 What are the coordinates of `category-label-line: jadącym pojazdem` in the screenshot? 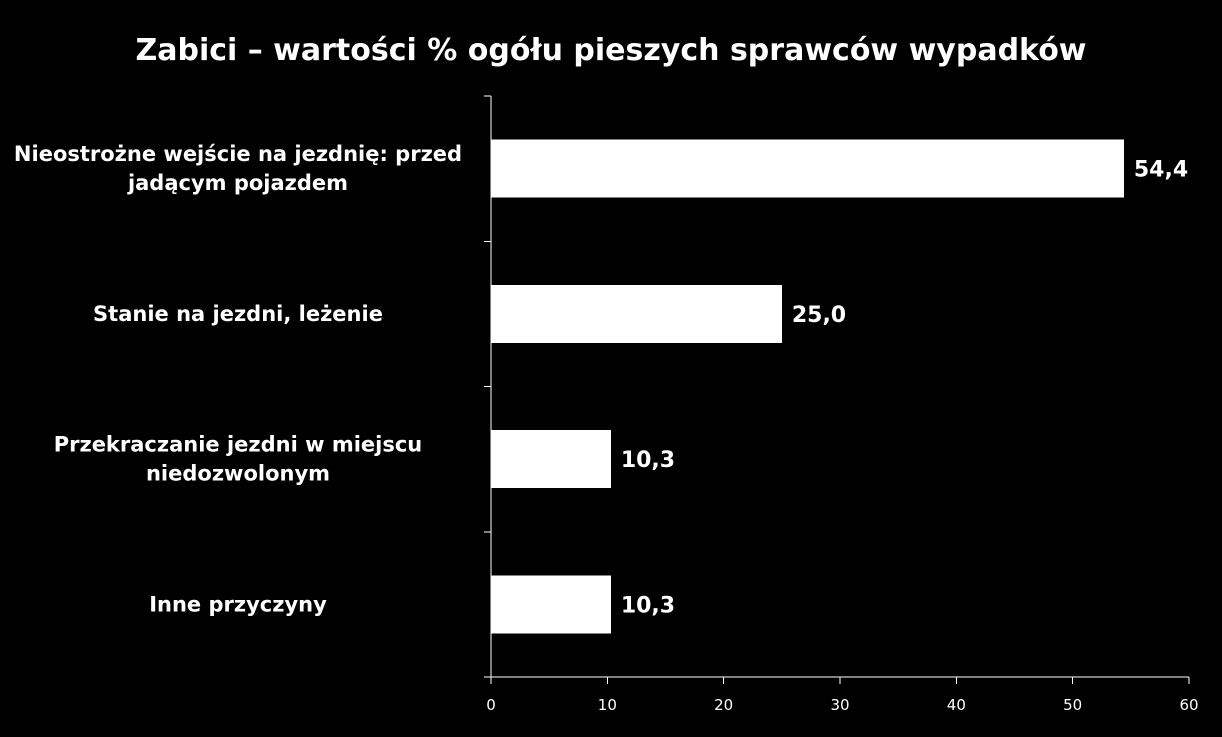 It's located at (237, 183).